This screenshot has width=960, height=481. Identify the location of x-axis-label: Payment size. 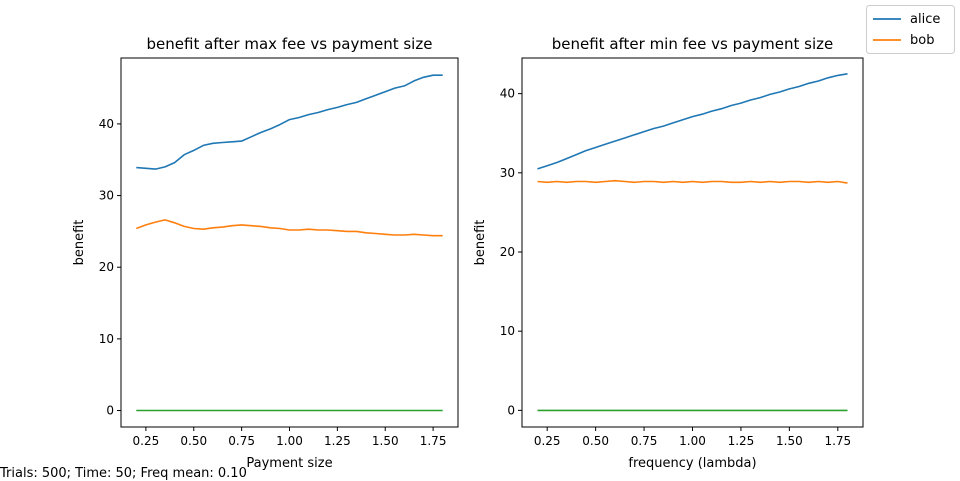
(289, 463).